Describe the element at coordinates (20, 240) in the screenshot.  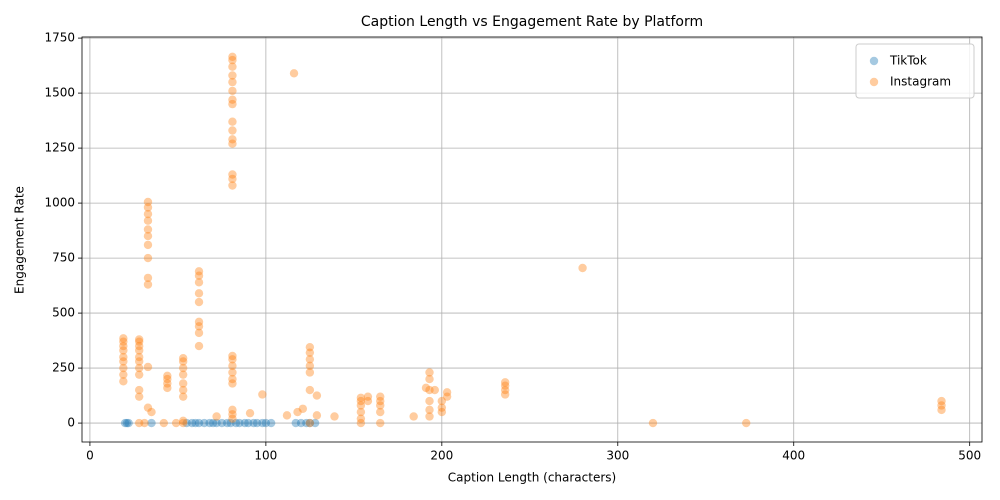
I see `y-axis-label: Engagement Rate` at that location.